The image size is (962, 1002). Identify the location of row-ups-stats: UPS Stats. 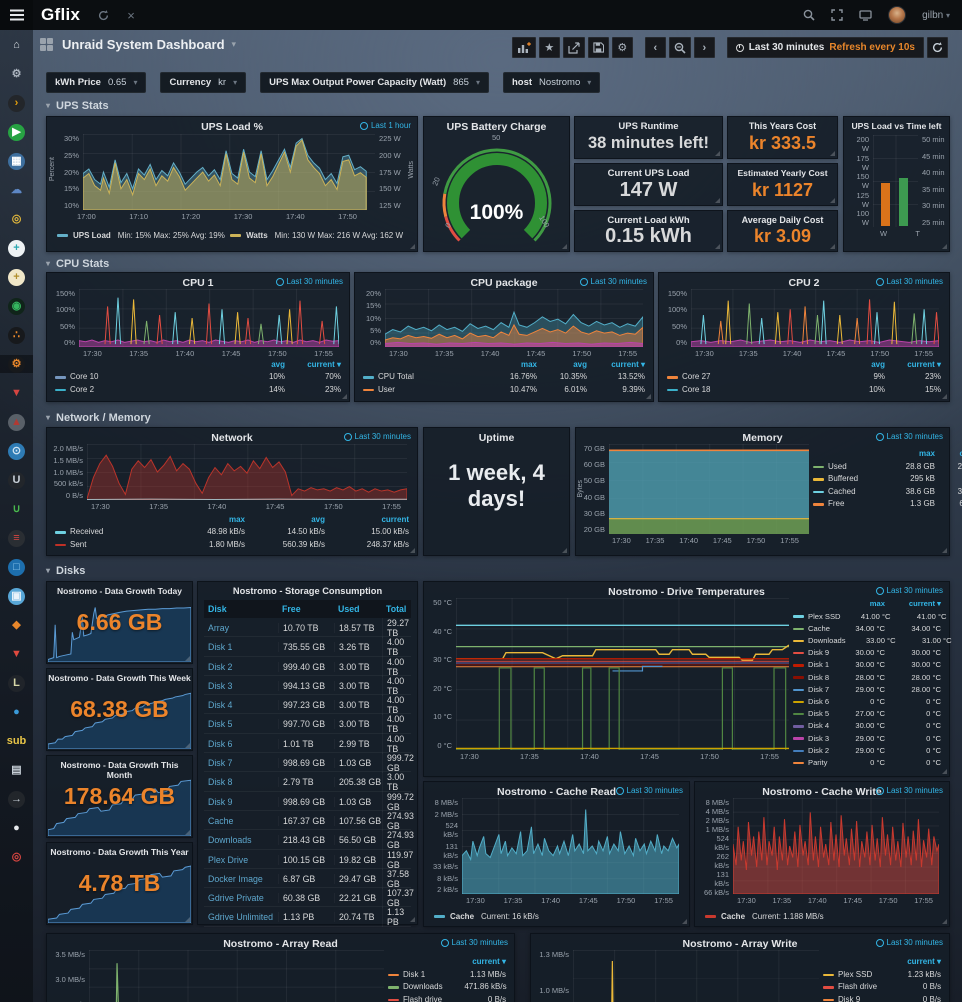
(77, 106).